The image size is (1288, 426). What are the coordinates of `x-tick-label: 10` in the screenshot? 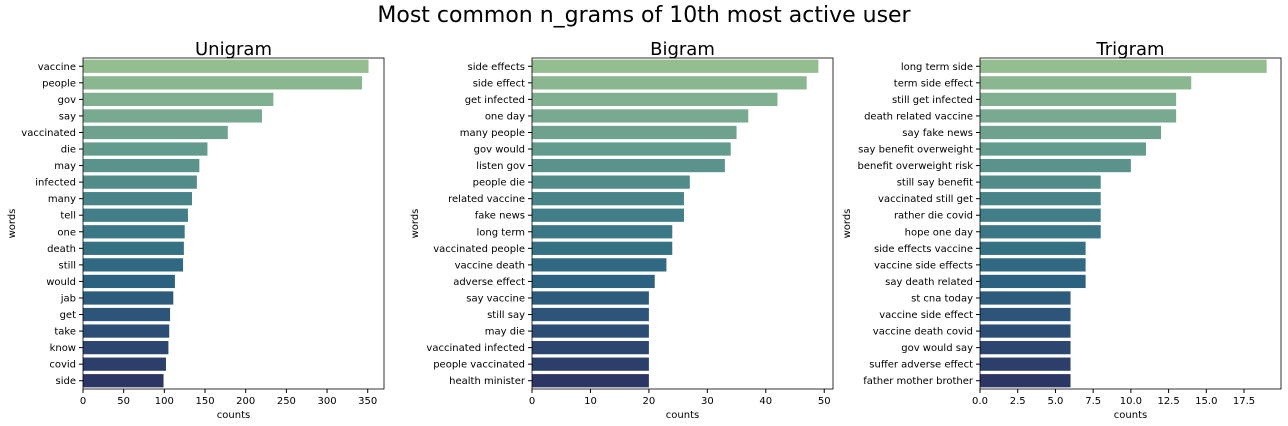 It's located at (590, 401).